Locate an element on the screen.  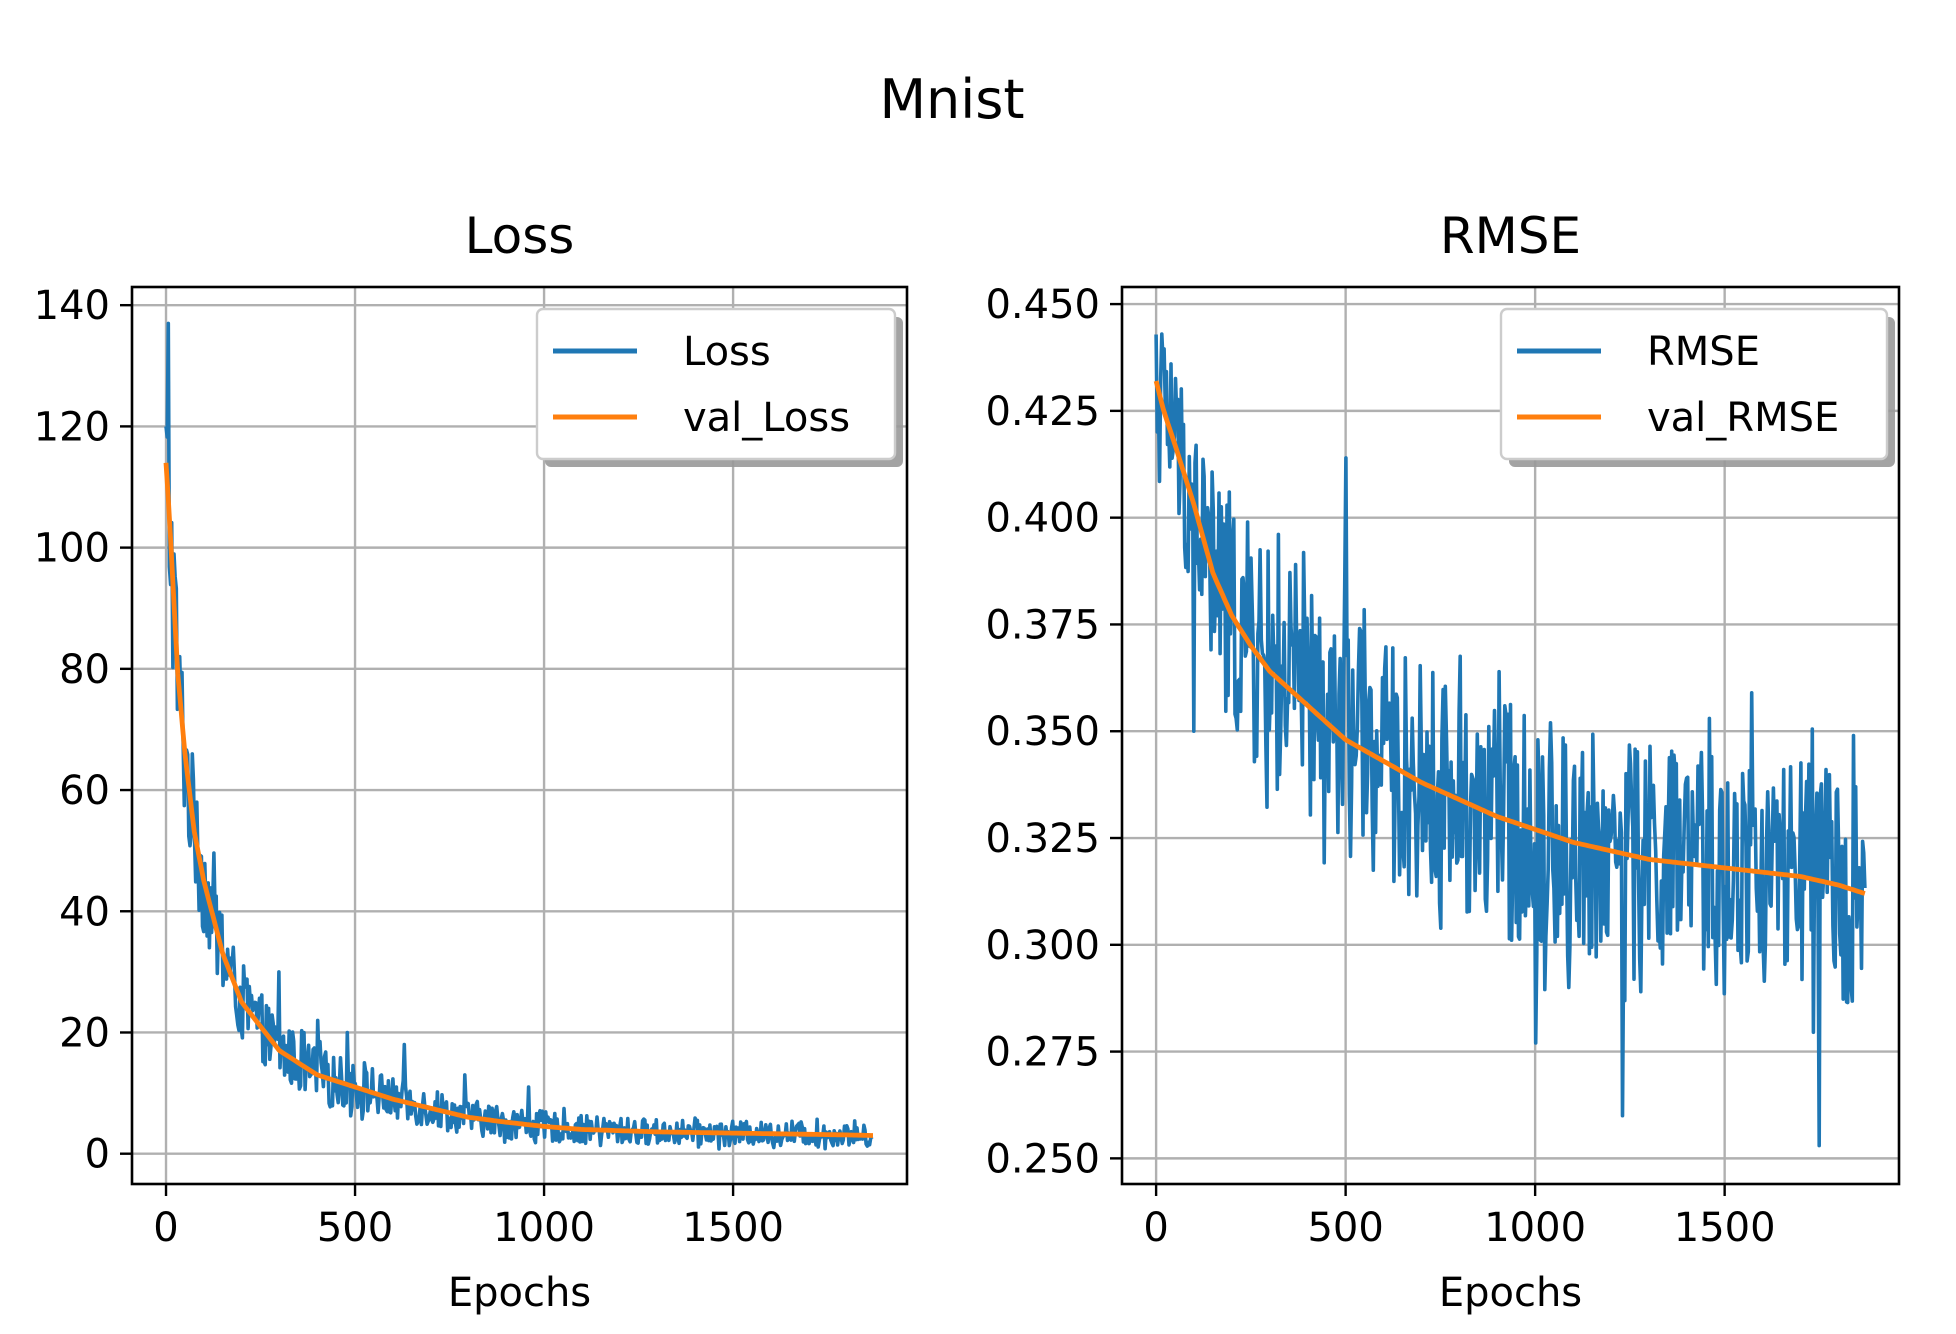
rmse-axes-title: RMSE is located at coordinates (1510, 236).